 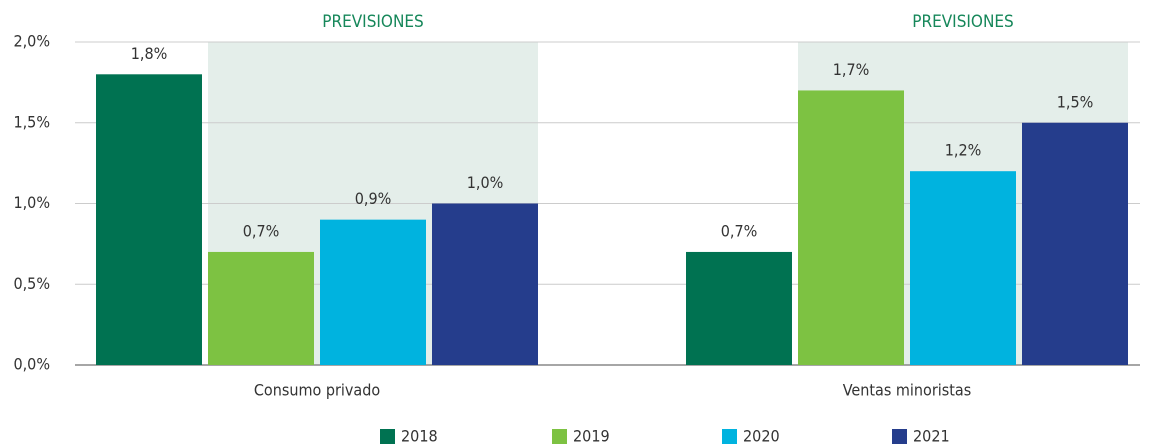 I want to click on x-tick-label: Consumo privado, so click(x=317, y=390).